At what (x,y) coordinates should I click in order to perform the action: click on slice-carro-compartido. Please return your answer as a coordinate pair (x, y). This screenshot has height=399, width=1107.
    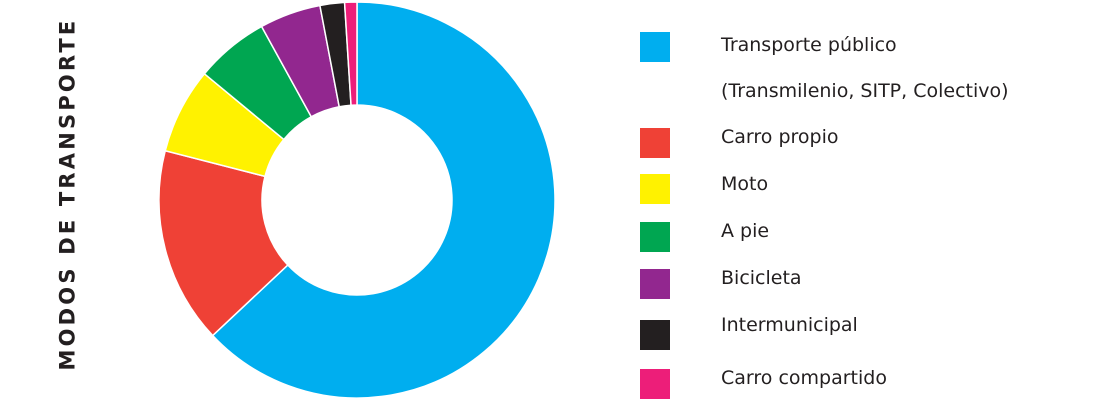
    Looking at the image, I should click on (350, 53).